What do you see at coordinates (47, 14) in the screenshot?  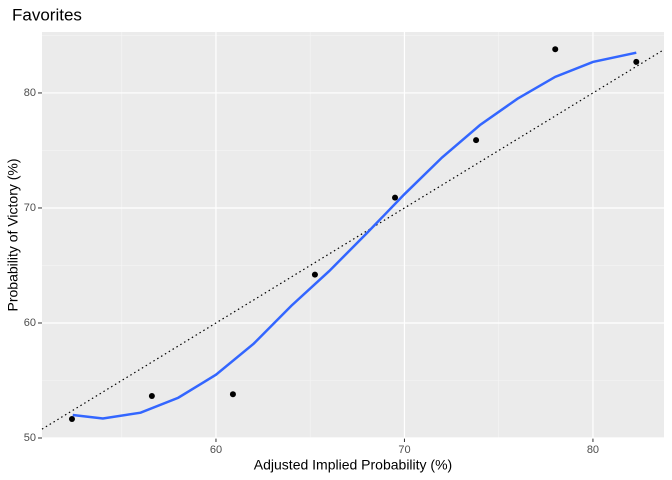 I see `chart-title: Favorites` at bounding box center [47, 14].